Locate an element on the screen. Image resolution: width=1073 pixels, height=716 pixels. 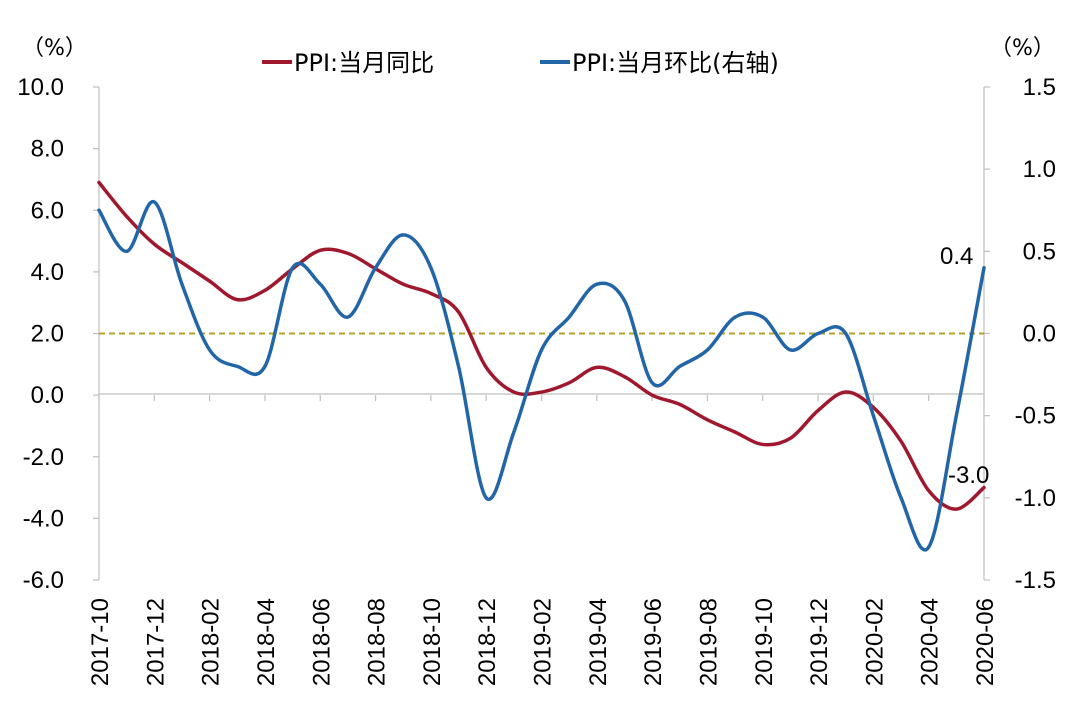
left-tick-label: -2.0 is located at coordinates (43, 457).